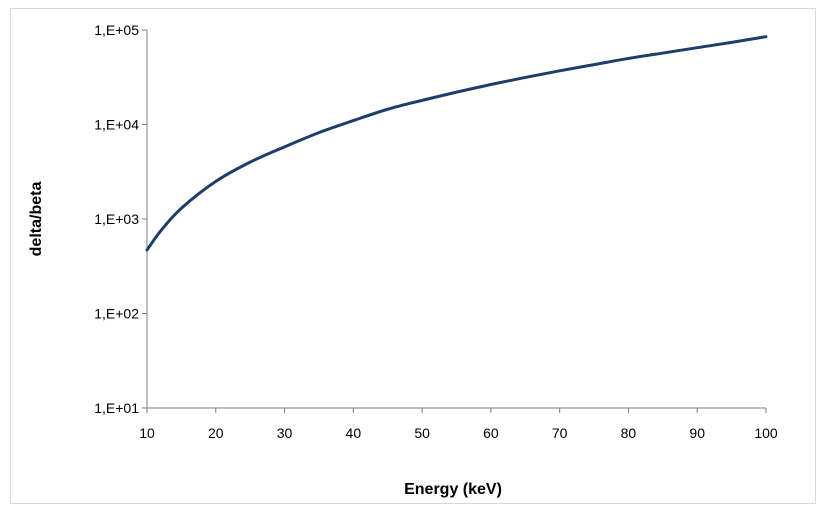  What do you see at coordinates (116, 219) in the screenshot?
I see `y-tick-label: 1,E+03` at bounding box center [116, 219].